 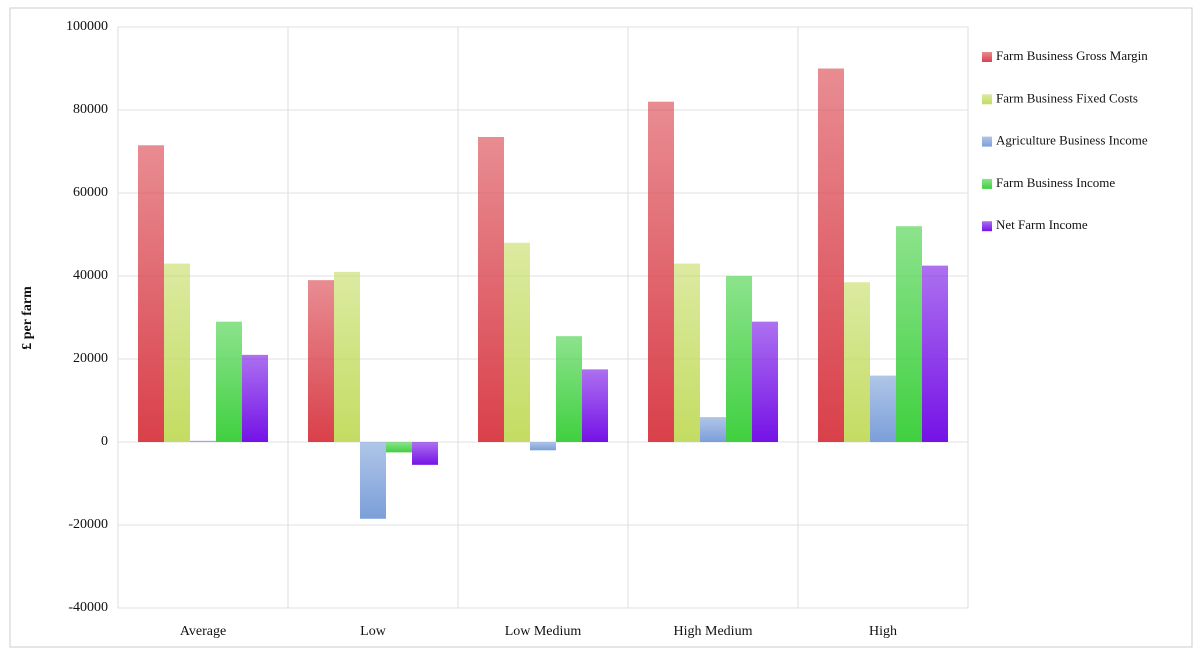 What do you see at coordinates (203, 631) in the screenshot?
I see `x-tick-label: Average` at bounding box center [203, 631].